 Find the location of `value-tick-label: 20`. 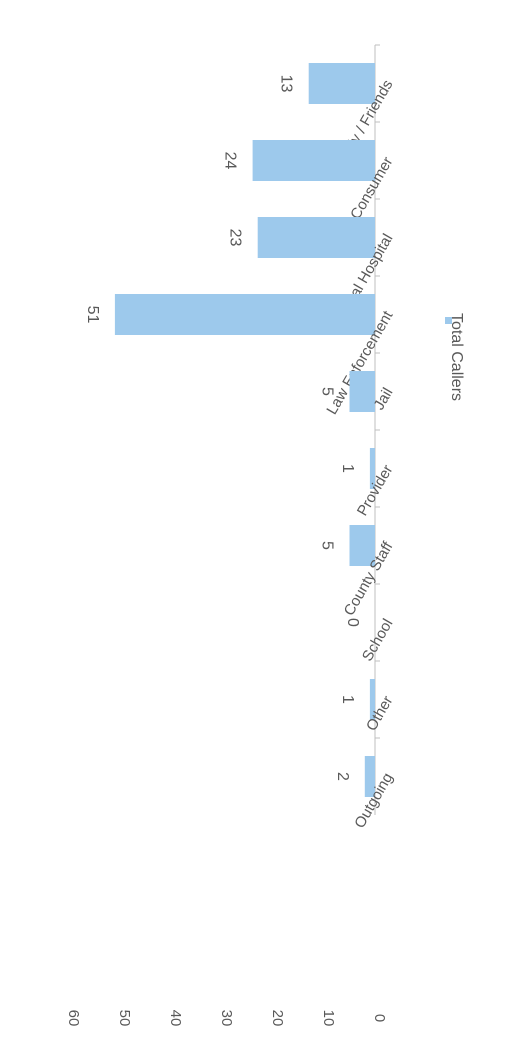

value-tick-label: 20 is located at coordinates (277, 1018).